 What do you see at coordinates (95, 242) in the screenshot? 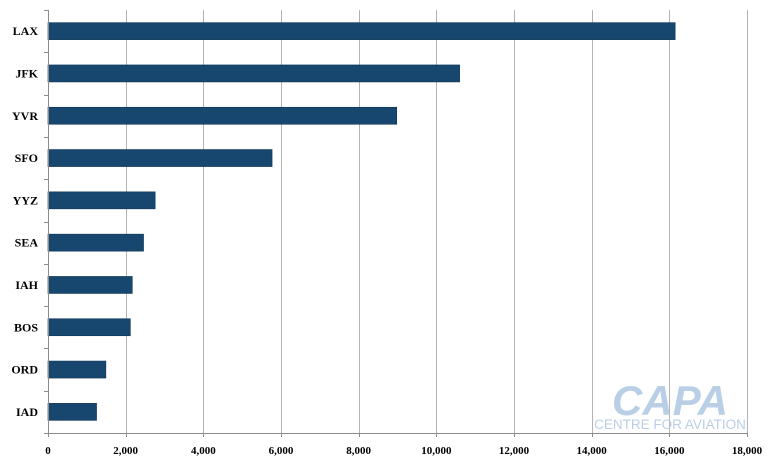
I see `bar-sea` at bounding box center [95, 242].